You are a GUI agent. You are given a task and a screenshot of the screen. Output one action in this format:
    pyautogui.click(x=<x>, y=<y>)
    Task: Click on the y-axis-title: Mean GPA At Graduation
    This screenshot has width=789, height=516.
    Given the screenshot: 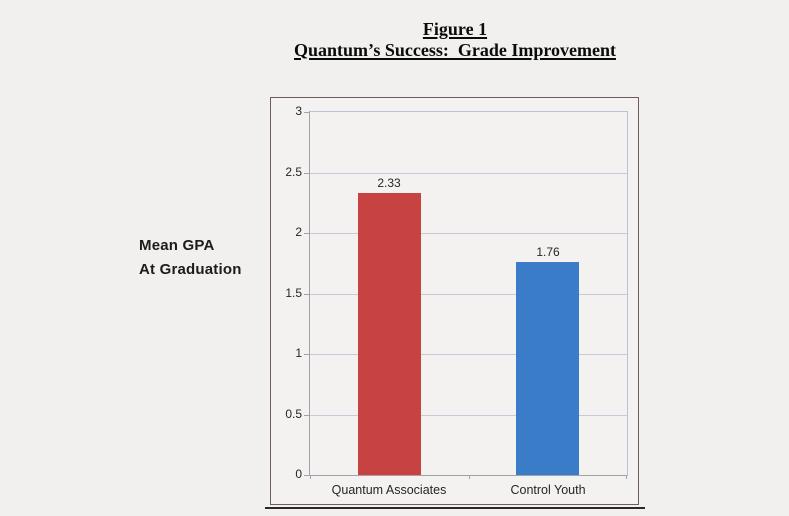 What is the action you would take?
    pyautogui.click(x=190, y=258)
    